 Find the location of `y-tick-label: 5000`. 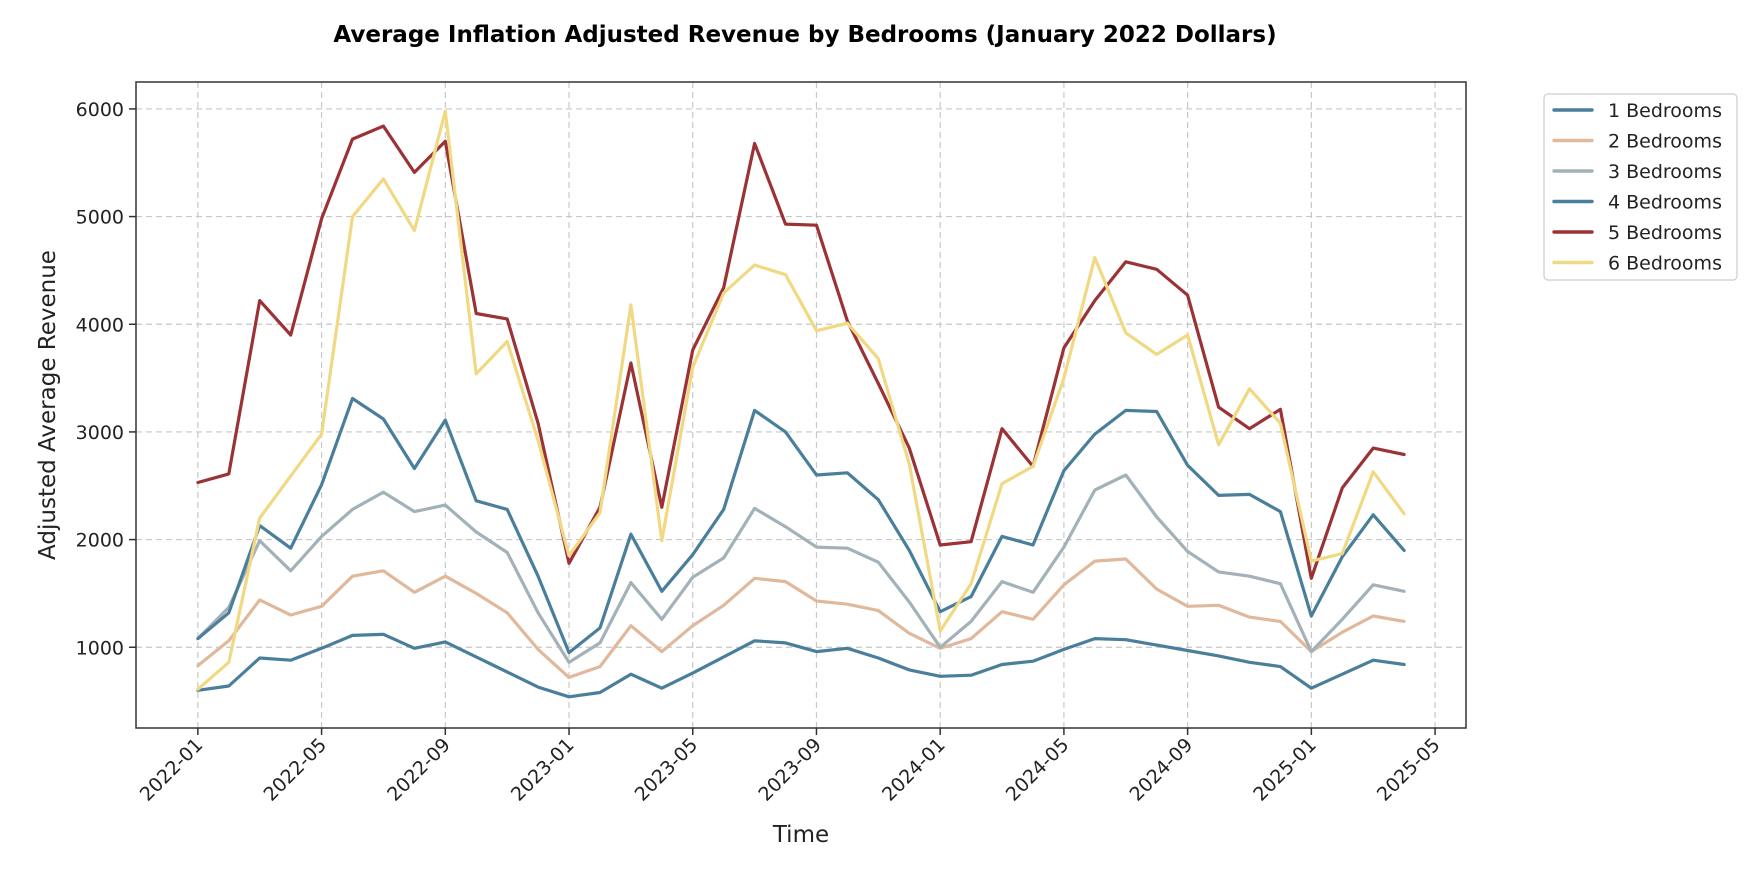

y-tick-label: 5000 is located at coordinates (100, 218).